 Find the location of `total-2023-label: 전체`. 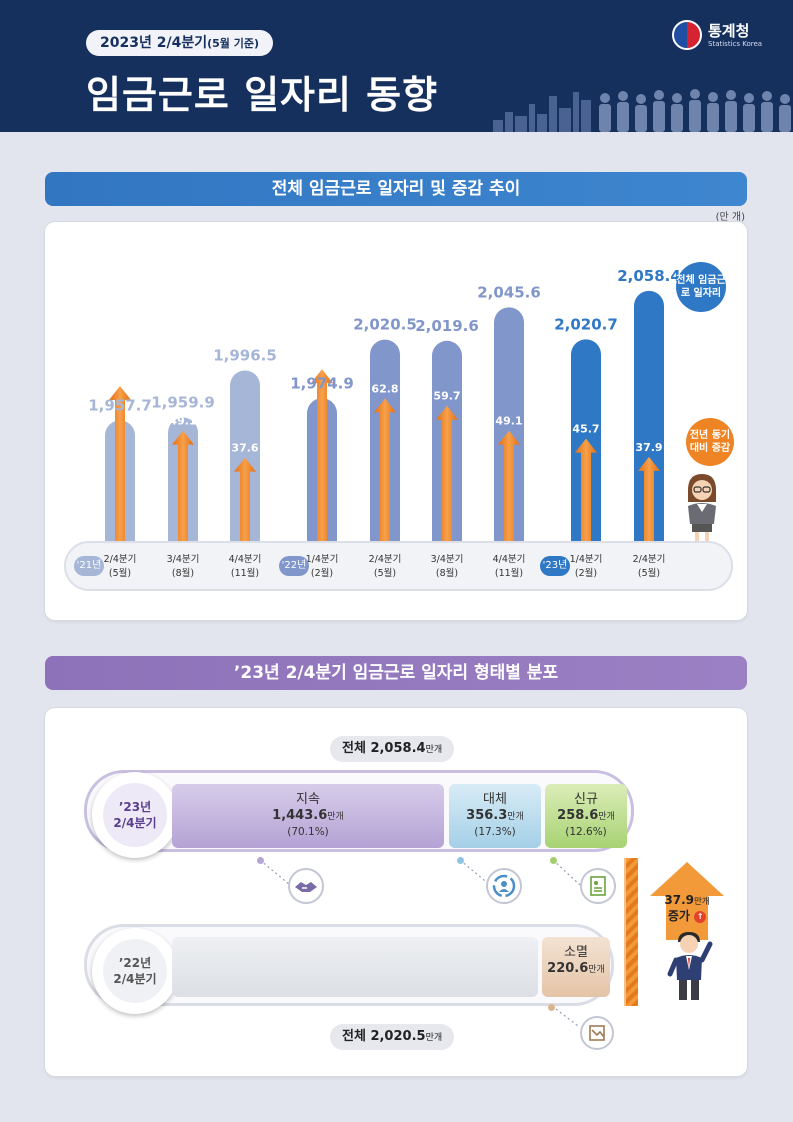

total-2023-label: 전체 is located at coordinates (354, 748).